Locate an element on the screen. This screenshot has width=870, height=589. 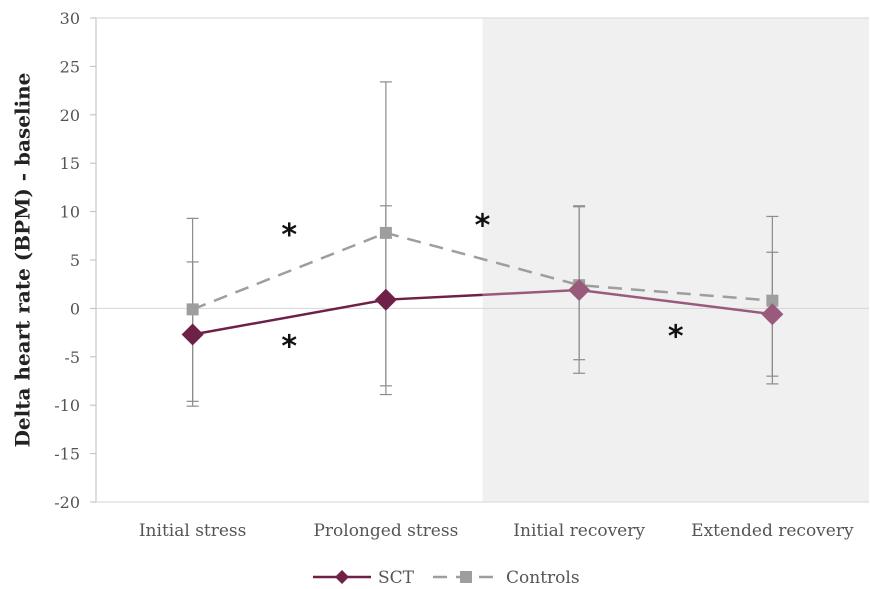
y-axis-label: Delta heart rate (BPM) - baseline is located at coordinates (23, 260).